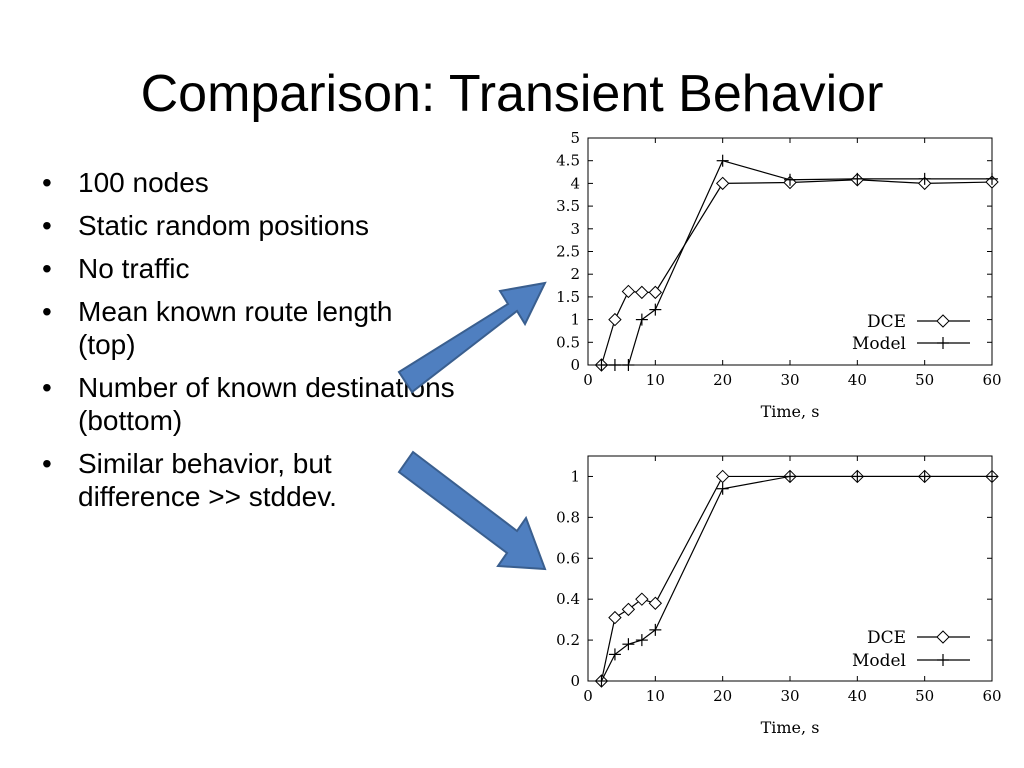 The height and width of the screenshot is (768, 1024). Describe the element at coordinates (255, 182) in the screenshot. I see `bullet-item: • 100 nodes` at that location.